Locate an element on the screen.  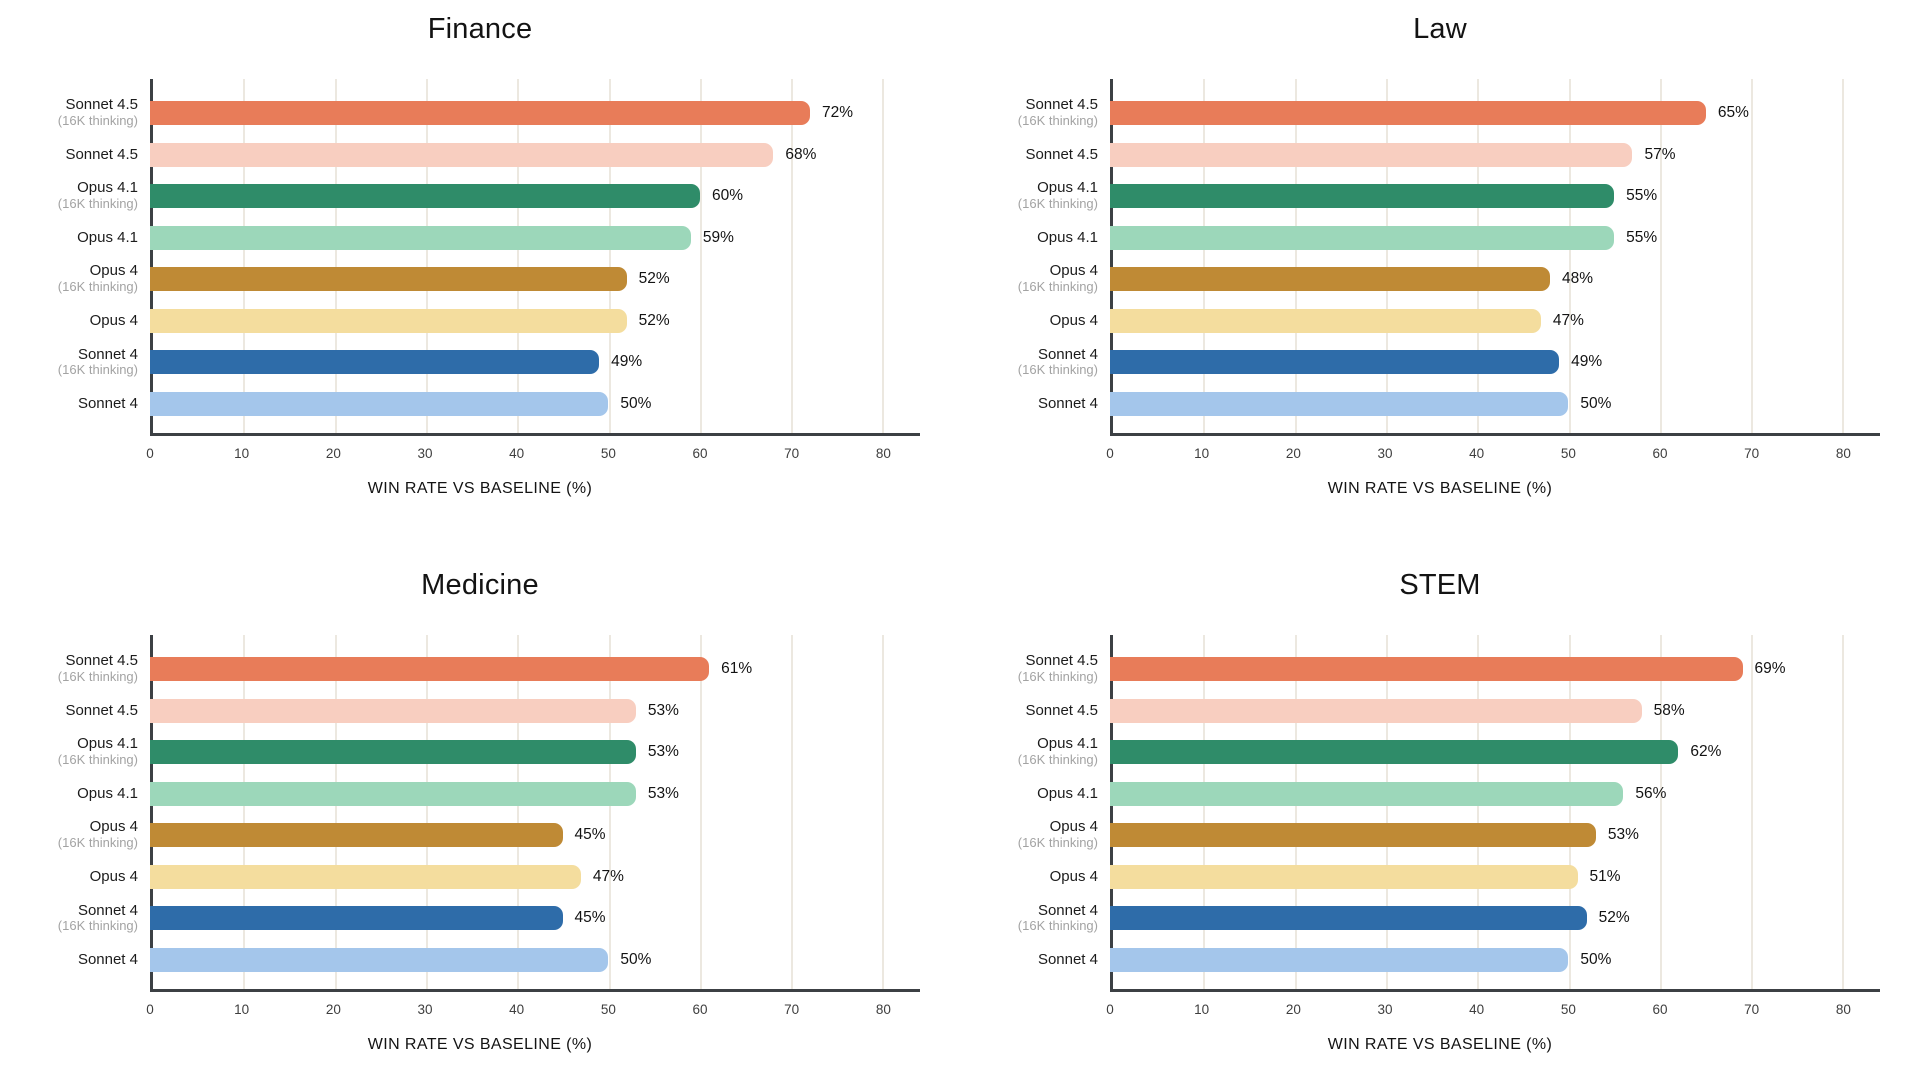
bar-value-label: 53% is located at coordinates (1623, 835).